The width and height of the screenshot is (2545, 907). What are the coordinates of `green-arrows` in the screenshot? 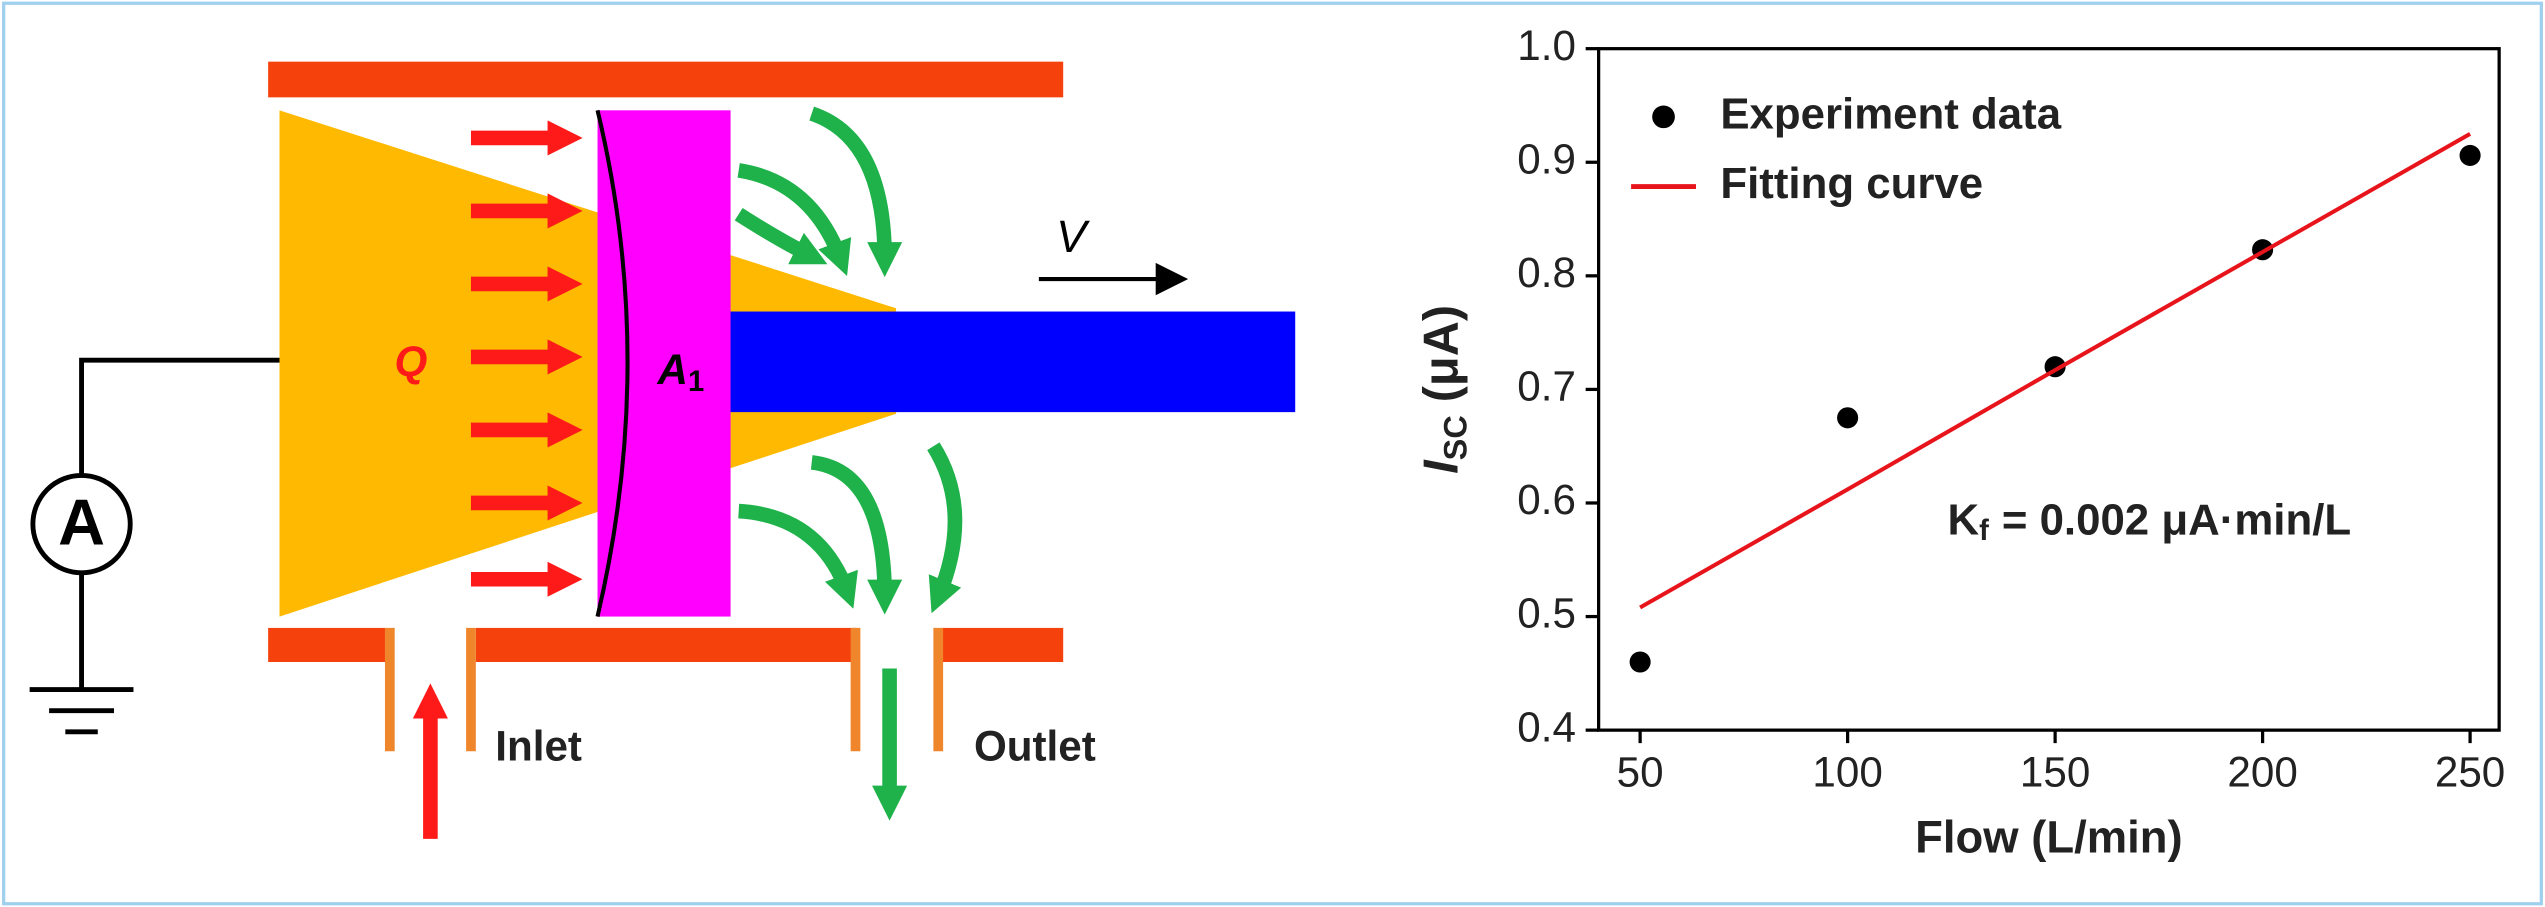 It's located at (848, 463).